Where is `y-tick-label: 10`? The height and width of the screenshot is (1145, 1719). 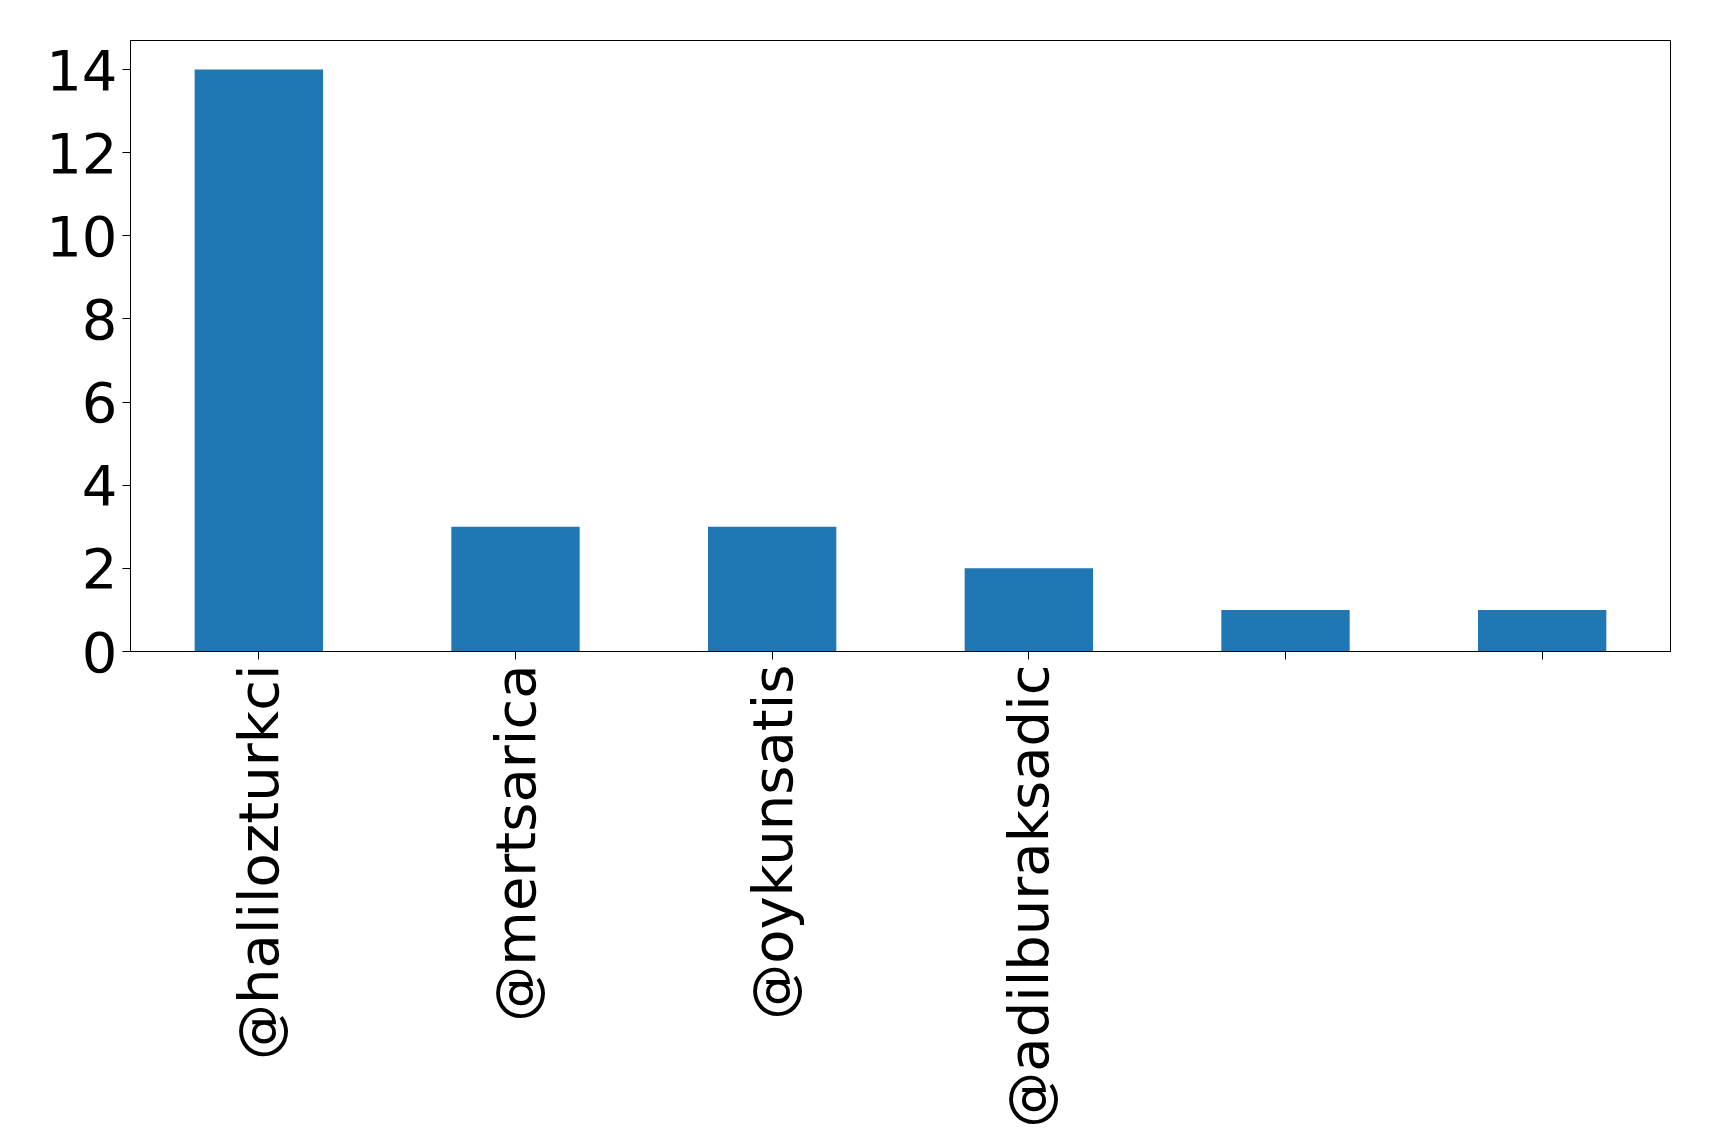 y-tick-label: 10 is located at coordinates (82, 236).